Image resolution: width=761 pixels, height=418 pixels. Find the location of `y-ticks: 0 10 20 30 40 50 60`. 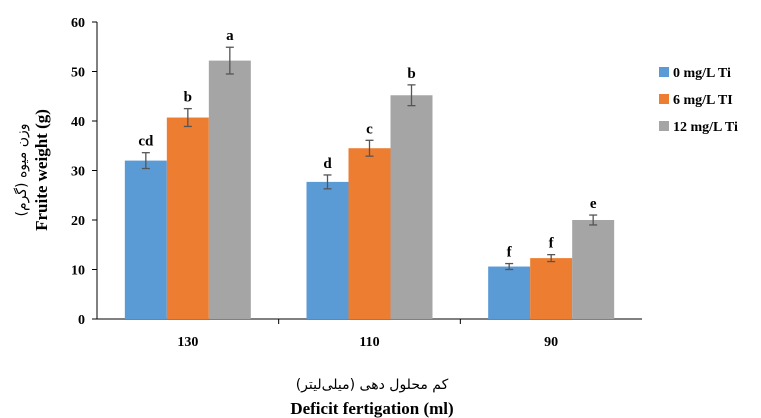

y-ticks: 0 10 20 30 40 50 60 is located at coordinates (84, 172).